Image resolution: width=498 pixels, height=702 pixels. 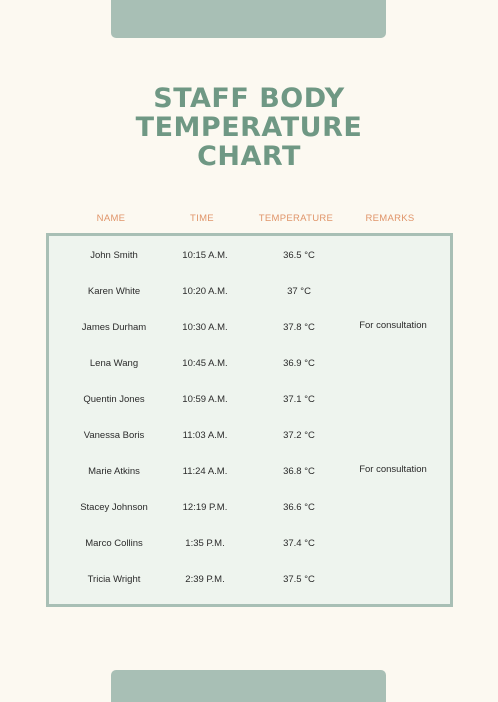 What do you see at coordinates (249, 439) in the screenshot?
I see `table-row: Vanessa Boris 11:03 A.M. 37.2 °C` at bounding box center [249, 439].